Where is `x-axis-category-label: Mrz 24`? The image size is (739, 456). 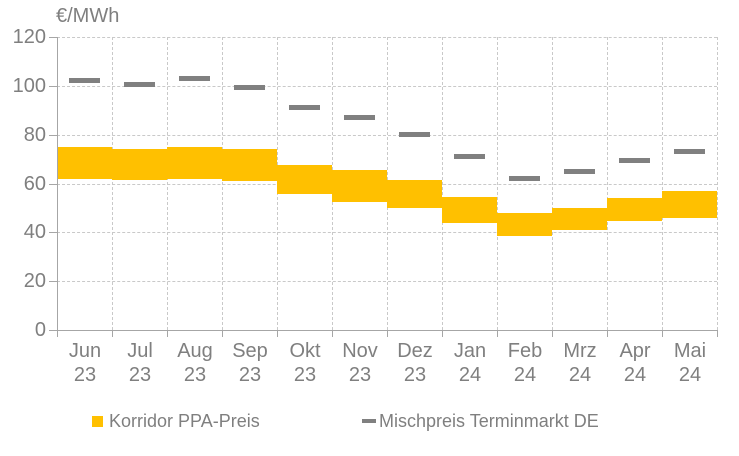 x-axis-category-label: Mrz 24 is located at coordinates (580, 363).